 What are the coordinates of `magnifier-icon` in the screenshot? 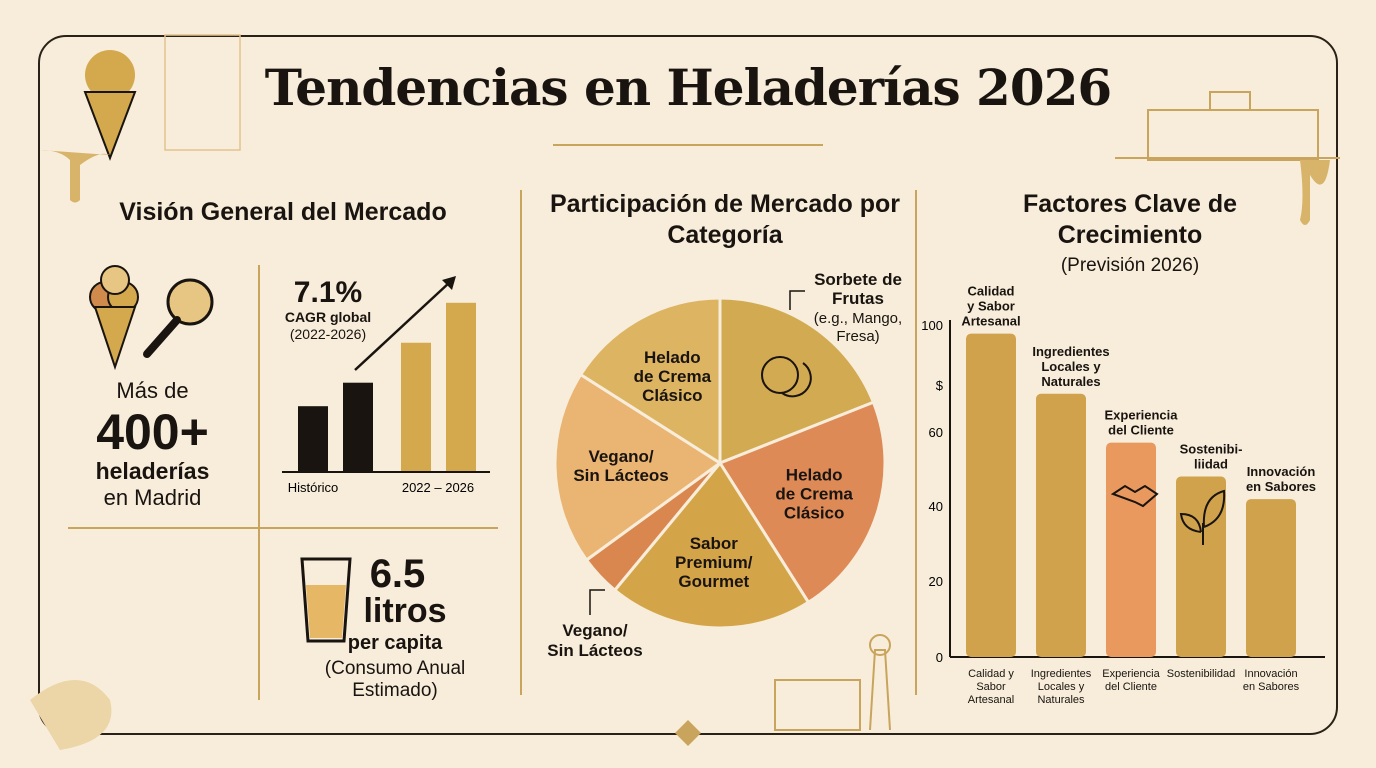 It's located at (178, 318).